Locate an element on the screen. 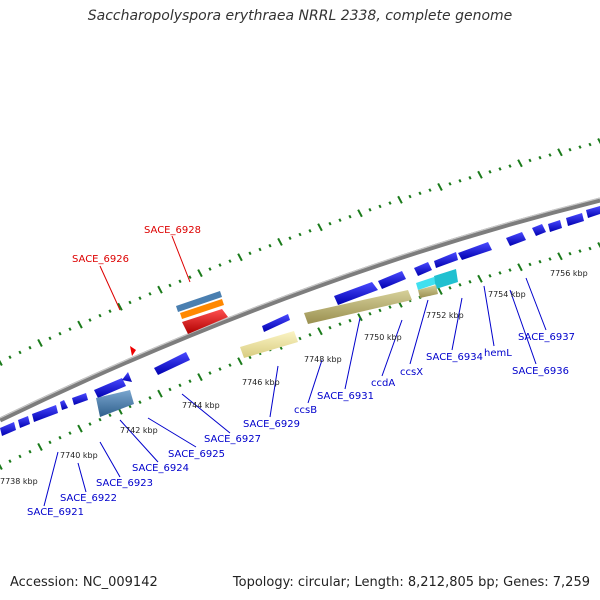 Image resolution: width=600 pixels, height=600 pixels. gene-label: hemL is located at coordinates (498, 353).